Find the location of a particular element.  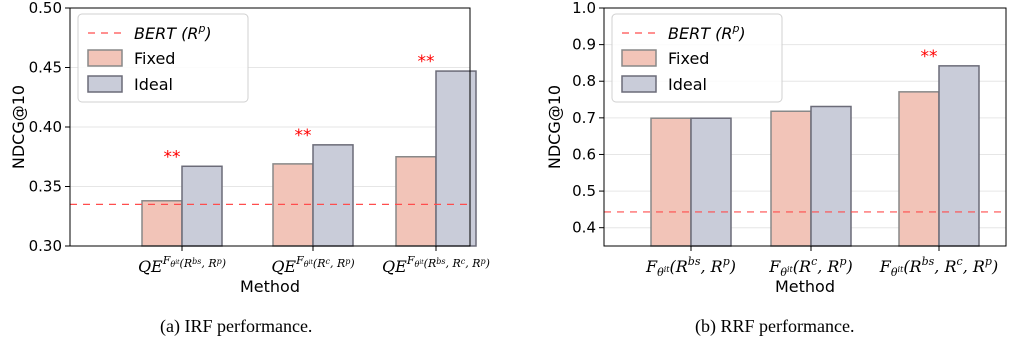

x-tick-label: QEFθit(Rc, Rp) is located at coordinates (312, 265).